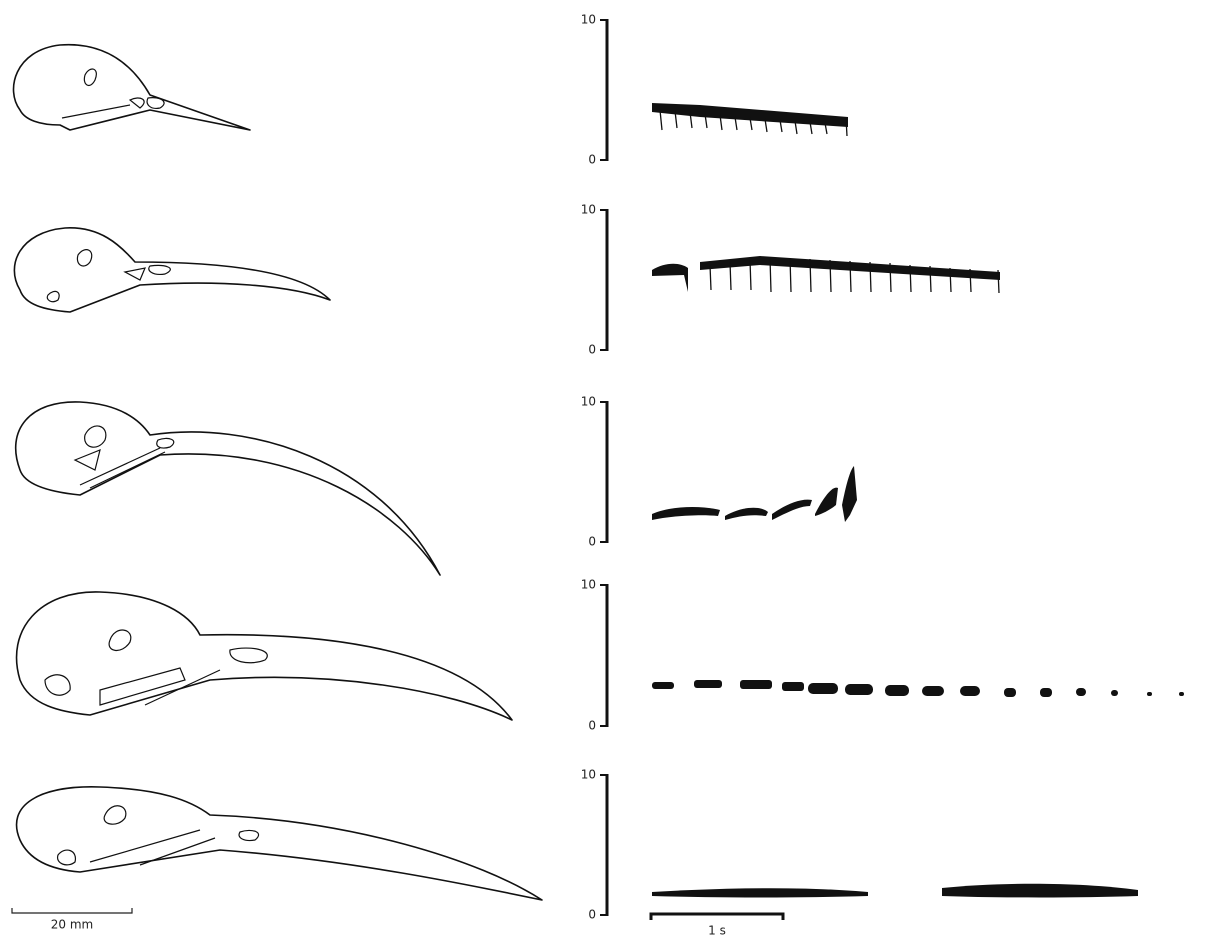 This screenshot has width=1208, height=937. Describe the element at coordinates (717, 930) in the screenshot. I see `time-scale-label: 1 s` at that location.